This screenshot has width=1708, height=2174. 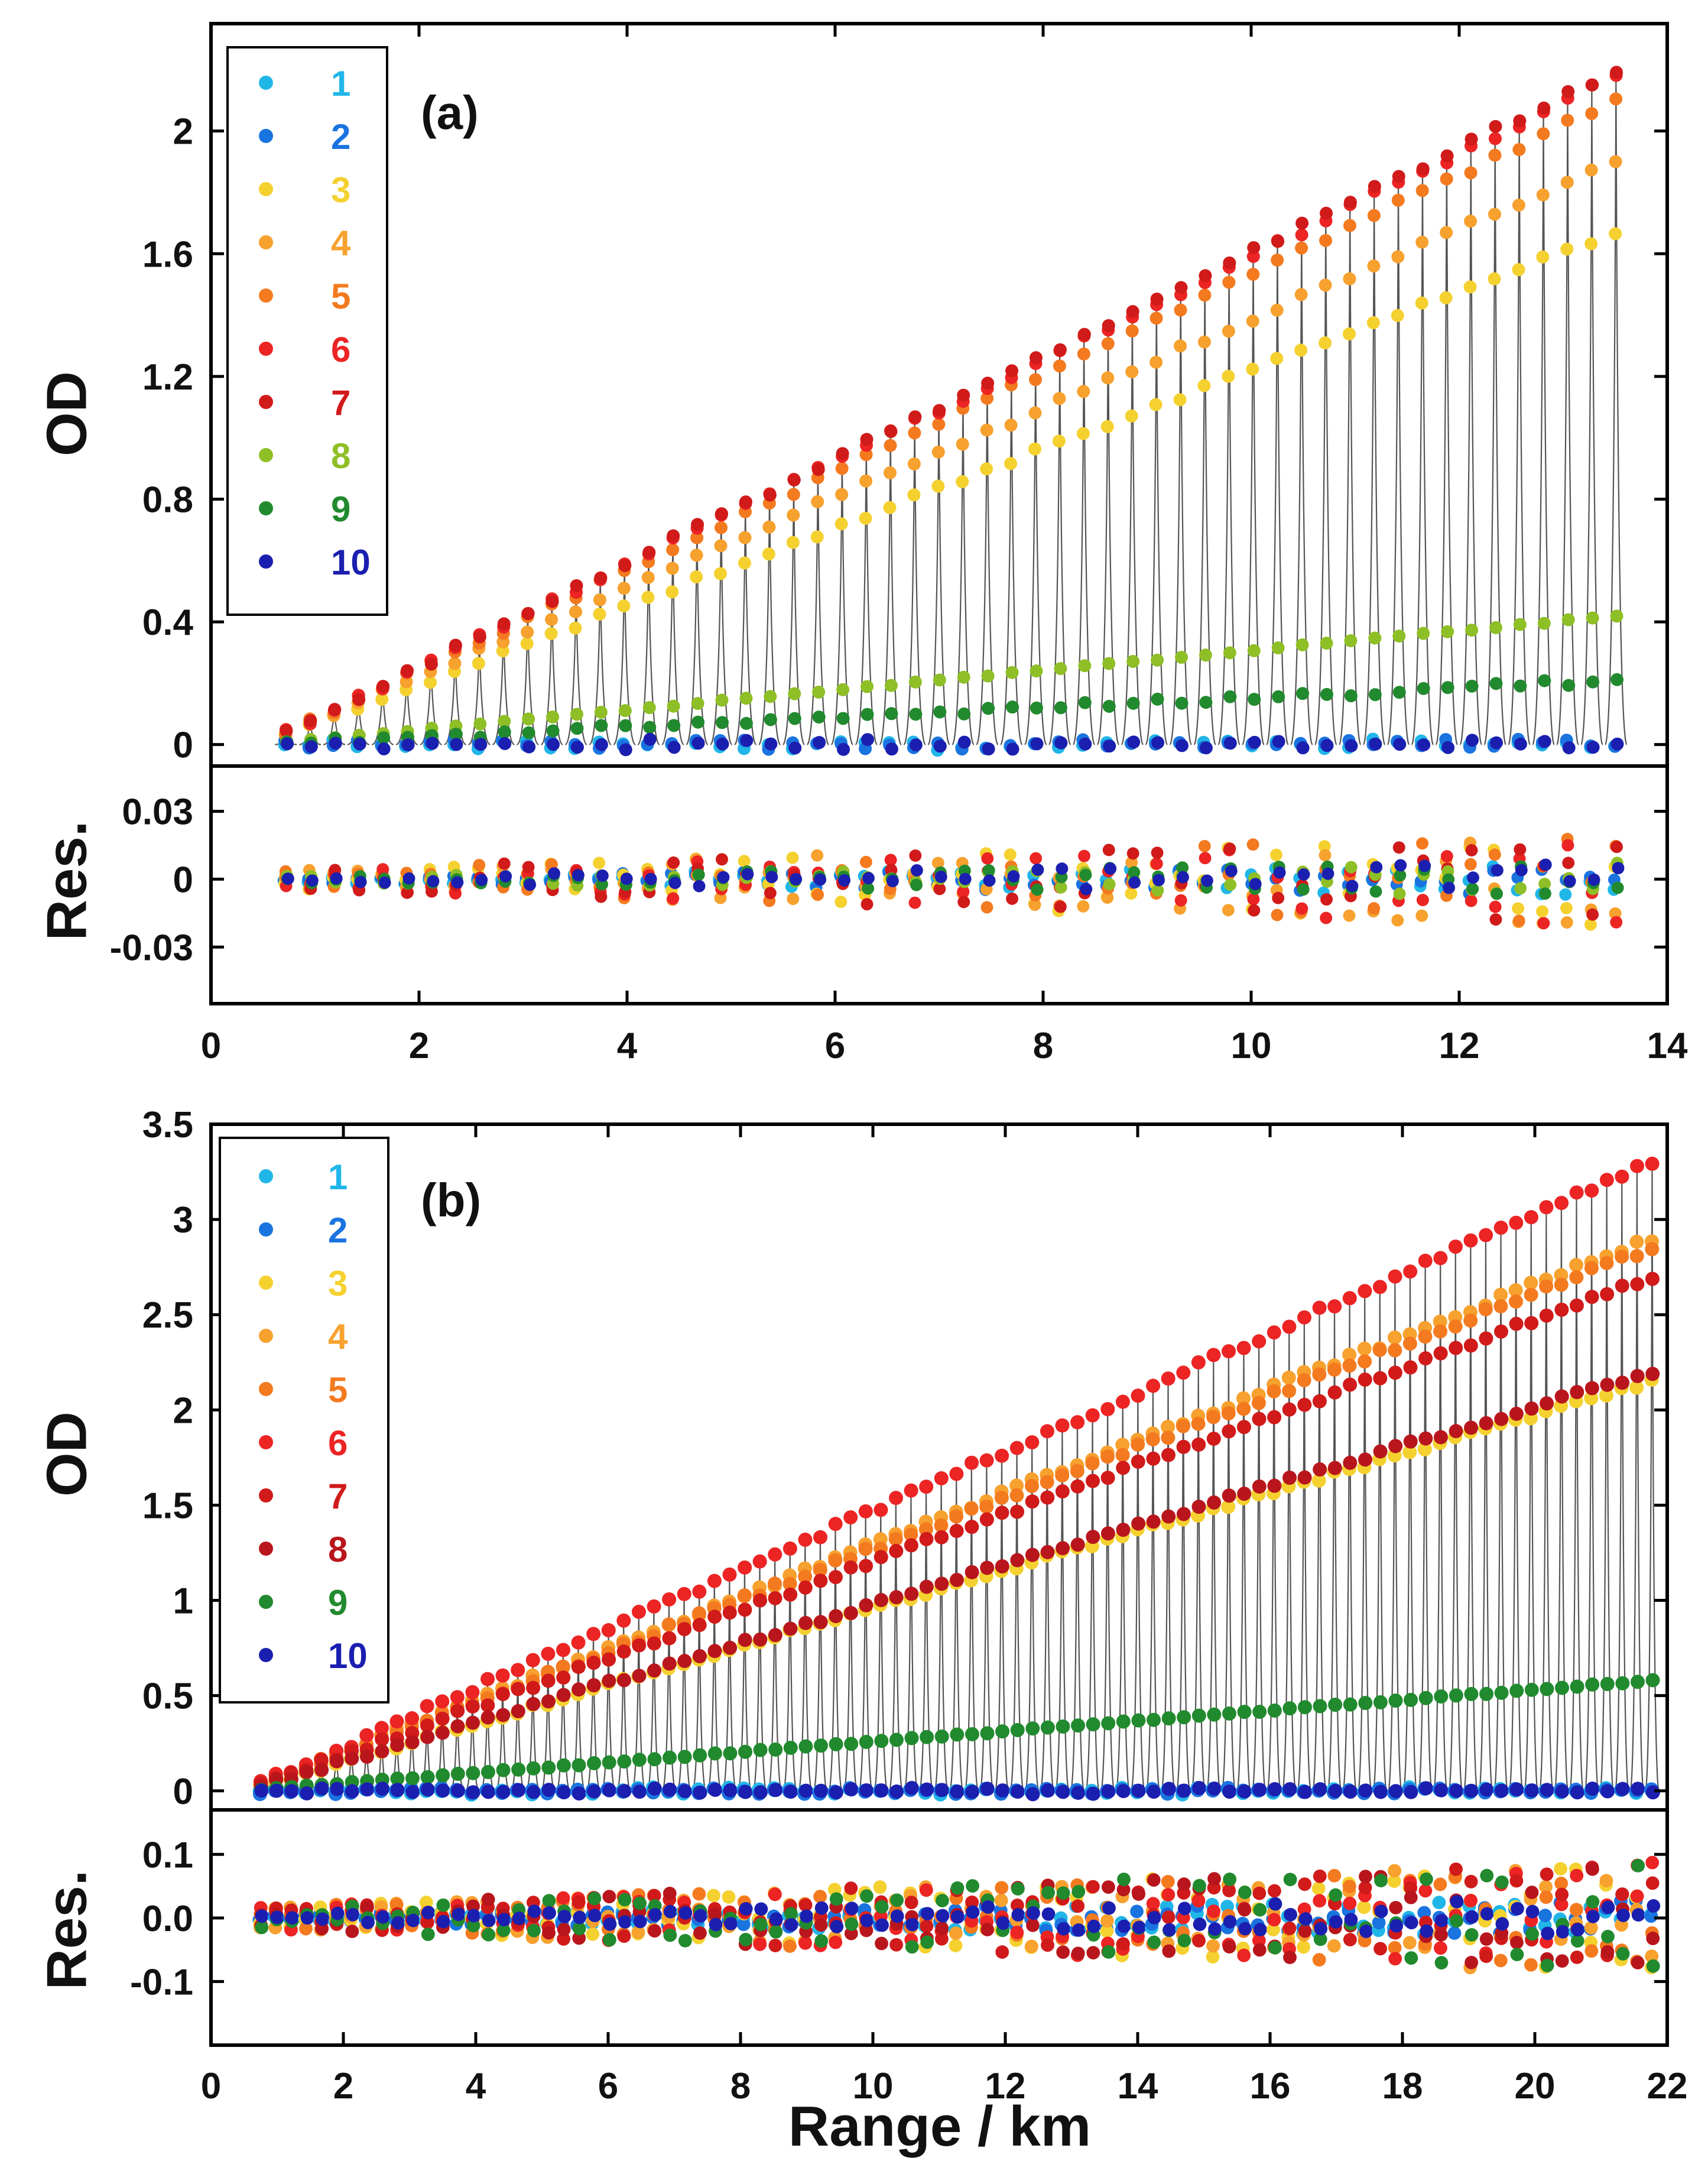 I want to click on panel-a-res-y-tick-label: 0.03, so click(x=157, y=812).